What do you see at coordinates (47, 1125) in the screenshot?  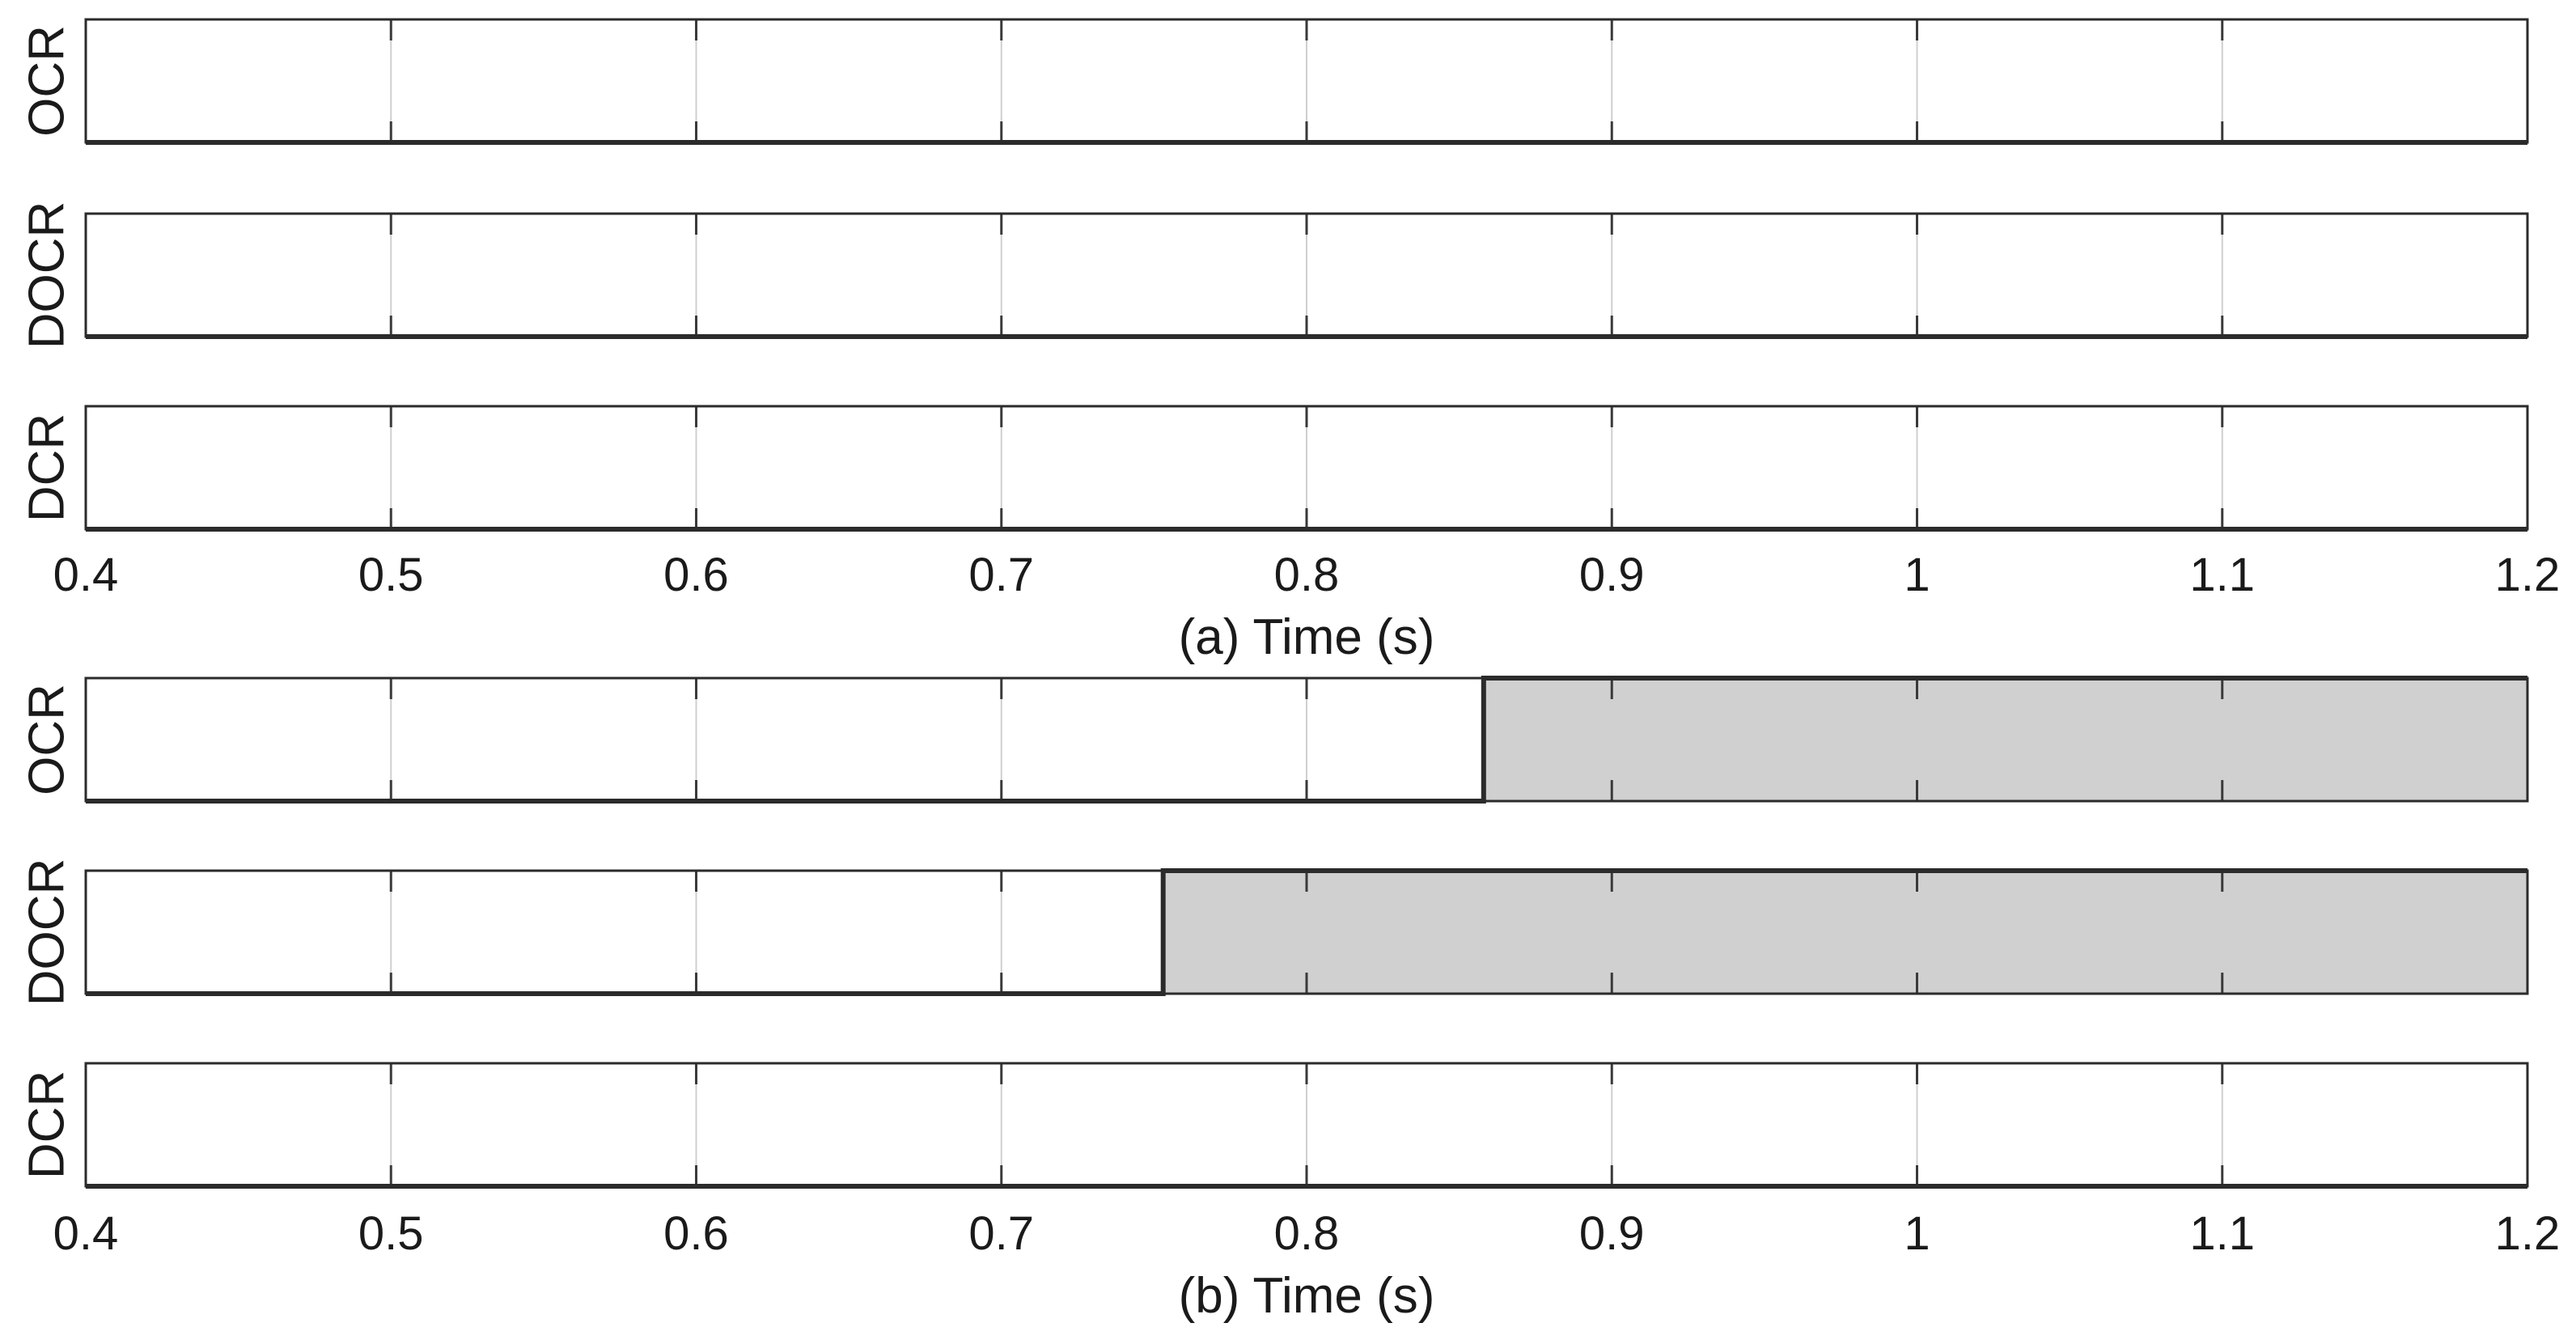 I see `panel-b-dcr-ylabel: DCR` at bounding box center [47, 1125].